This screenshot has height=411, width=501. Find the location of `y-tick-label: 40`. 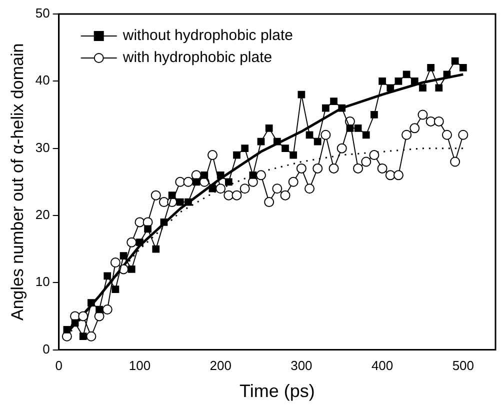

y-tick-label: 40 is located at coordinates (42, 80).